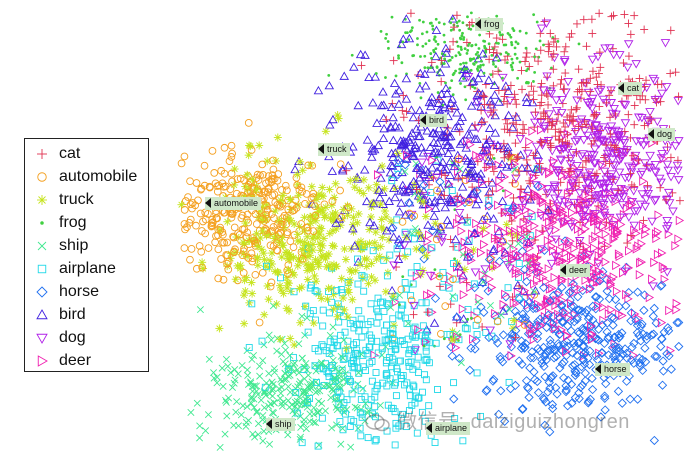 The image size is (690, 457). What do you see at coordinates (448, 428) in the screenshot?
I see `cluster-label-airplane: airplane` at bounding box center [448, 428].